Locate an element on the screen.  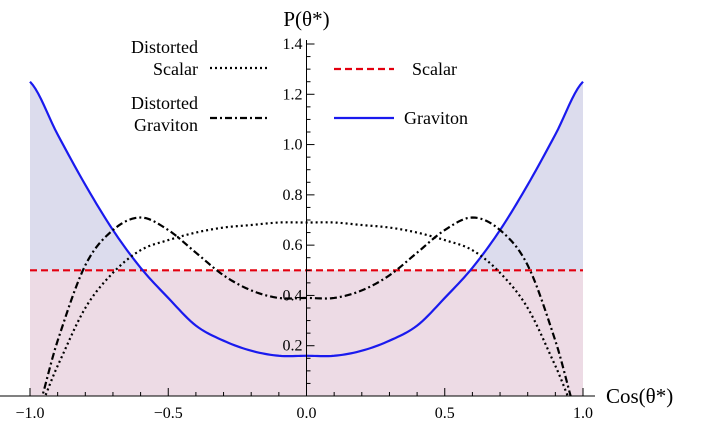
y-tick-label: 1.0 is located at coordinates (293, 145).